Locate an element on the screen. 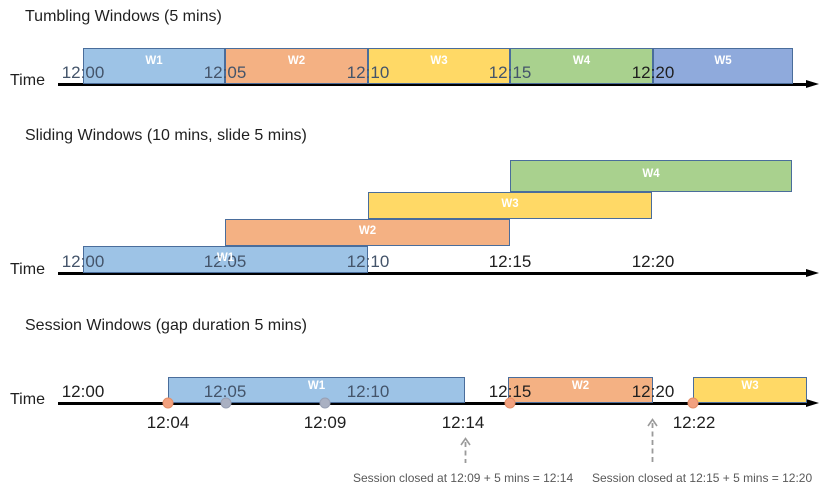 Image resolution: width=829 pixels, height=498 pixels. event-time-label: 12:22 is located at coordinates (694, 422).